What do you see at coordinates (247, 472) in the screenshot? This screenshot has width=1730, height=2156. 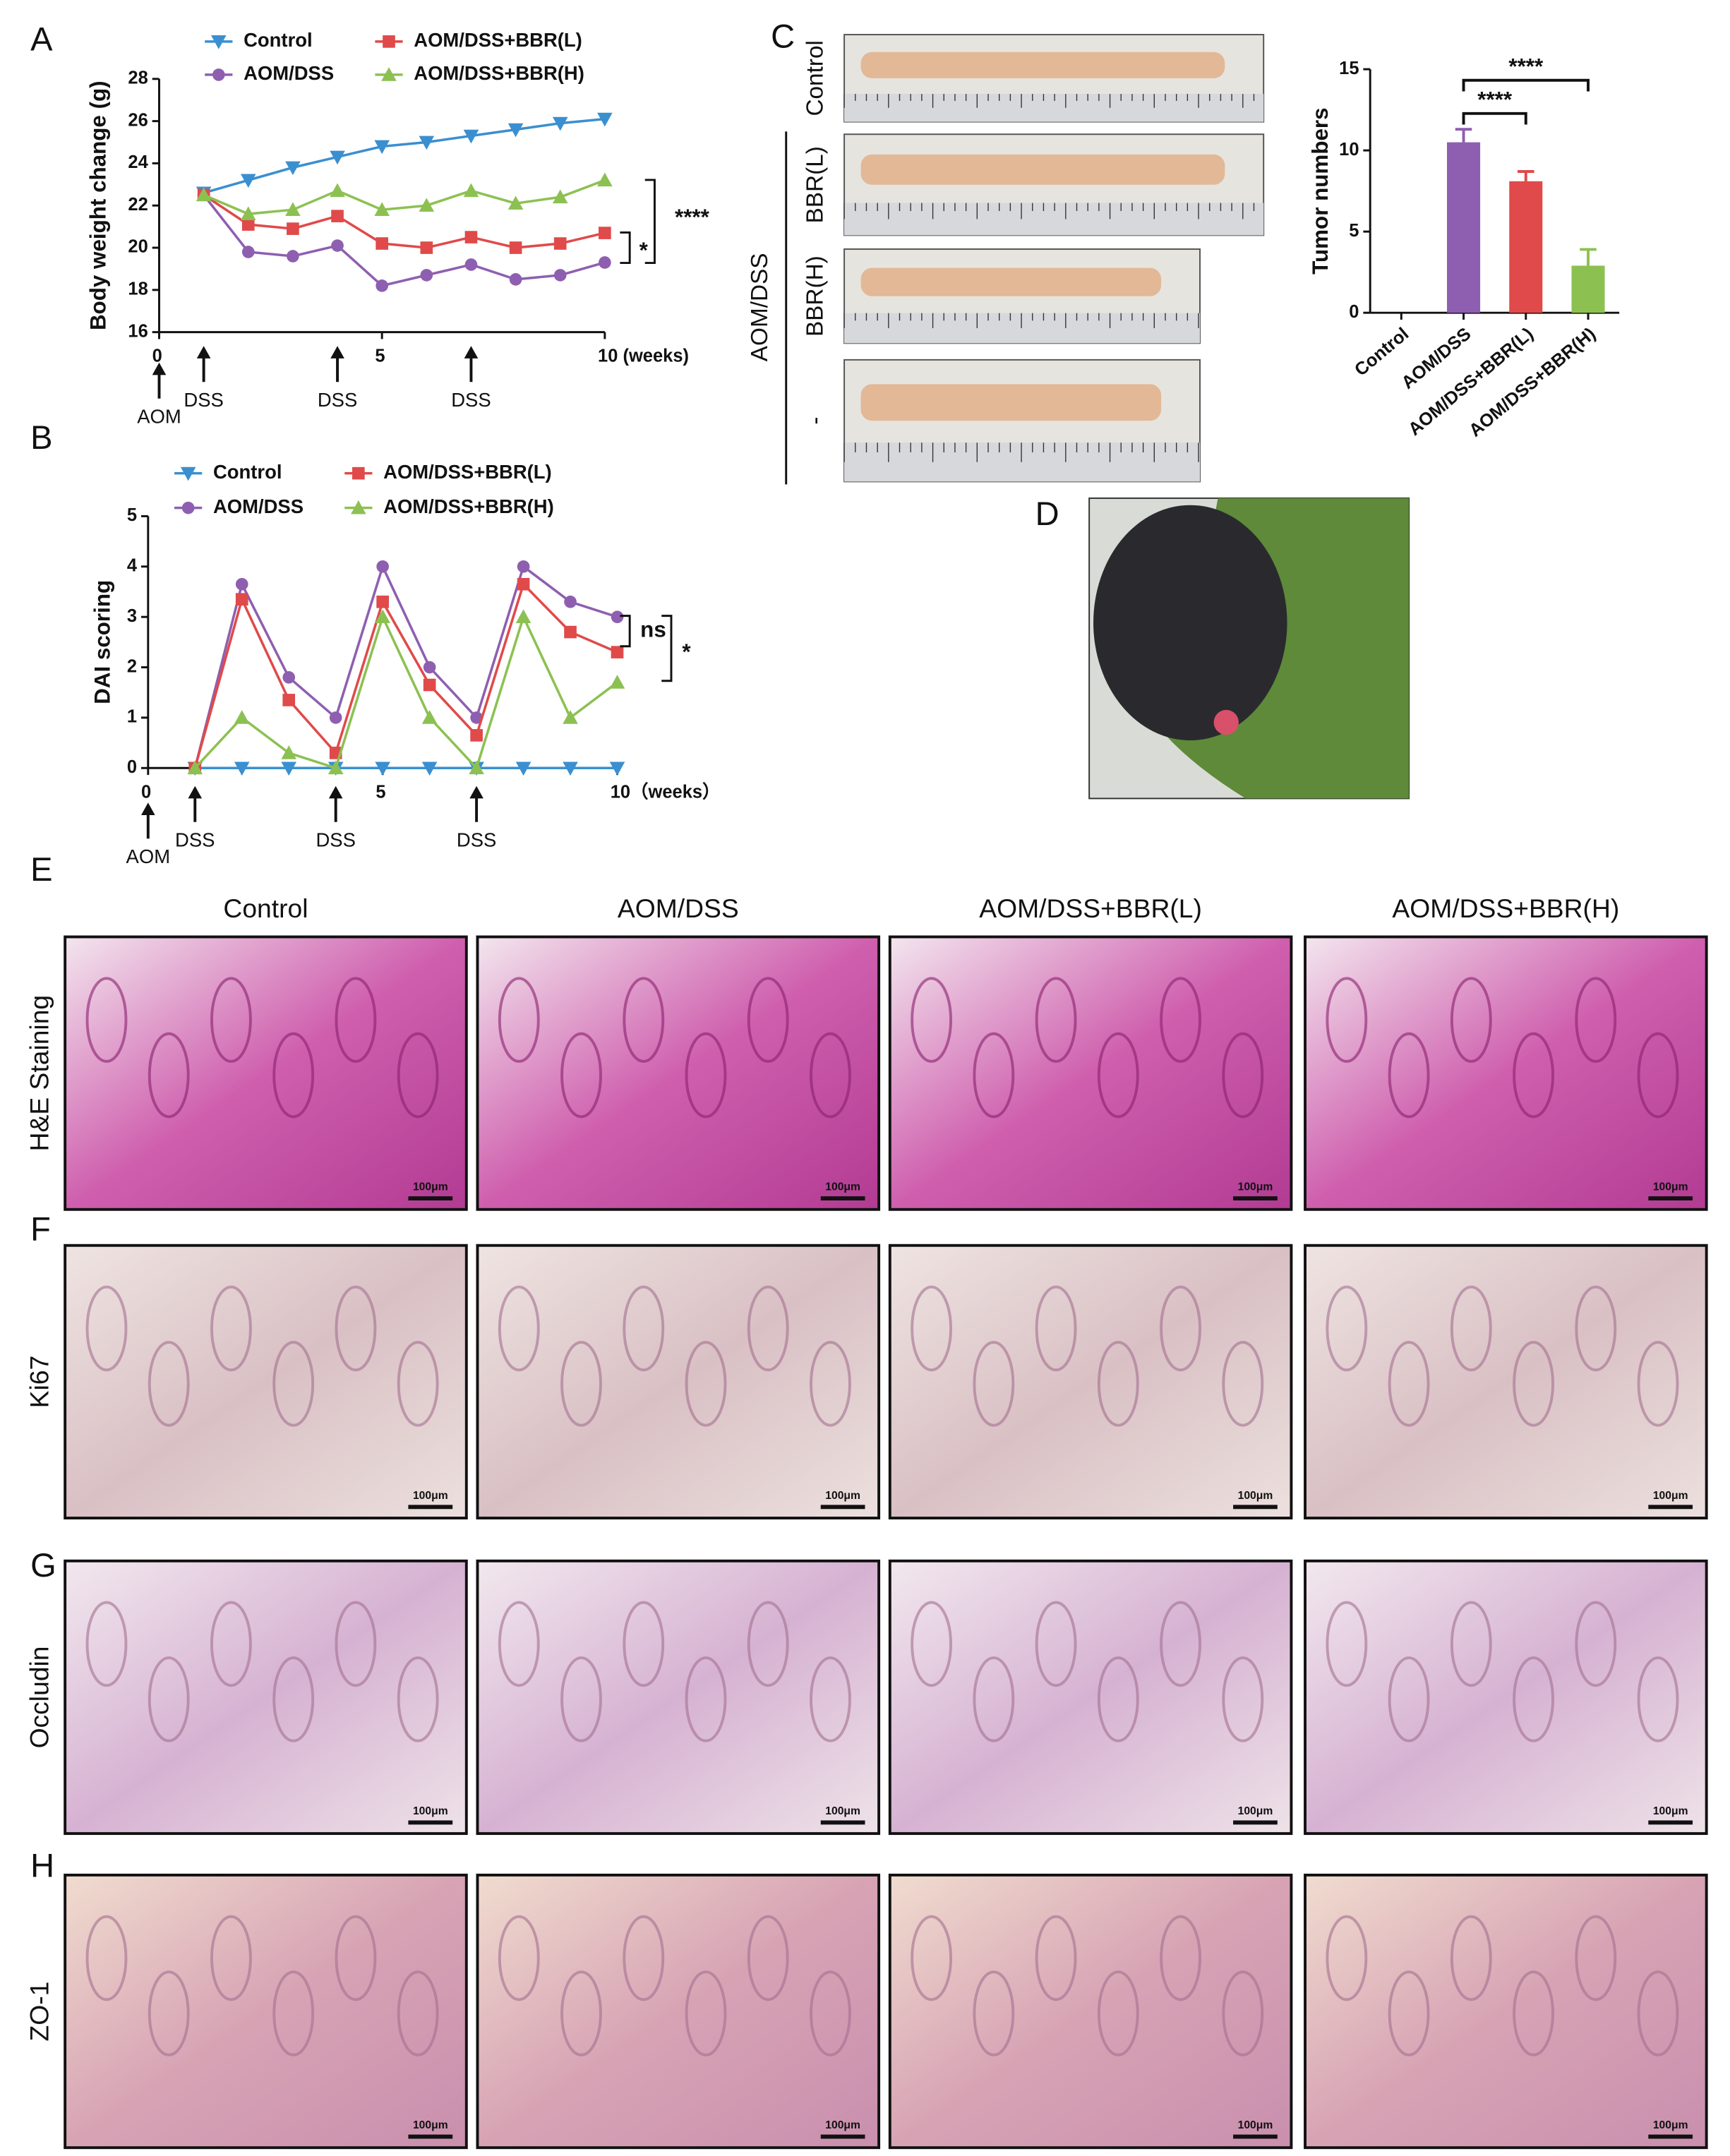 I see `legend-label: Control` at bounding box center [247, 472].